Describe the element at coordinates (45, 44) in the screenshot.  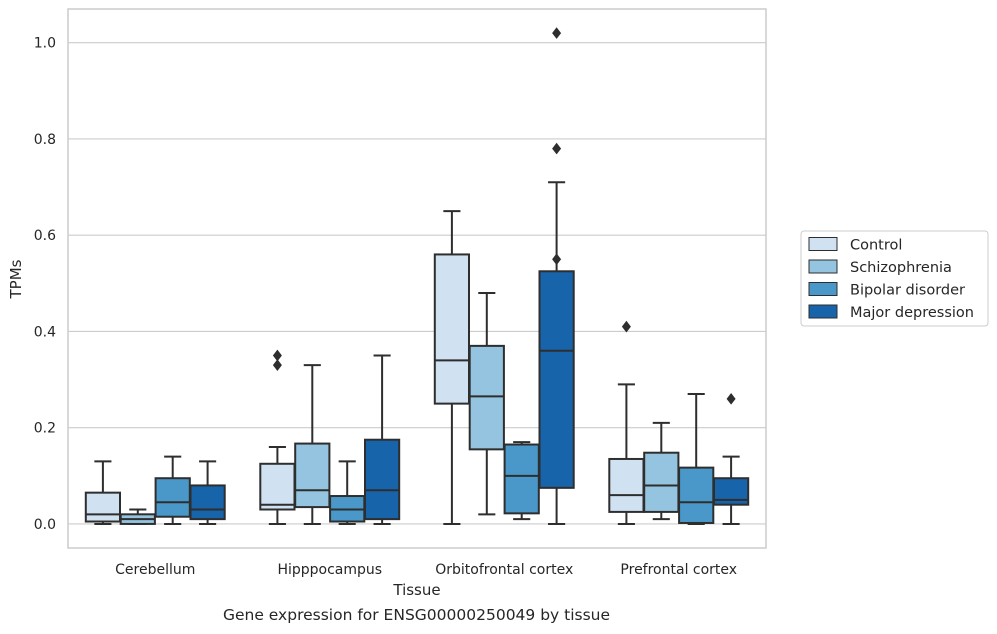
I see `y-tick-label: 1.0` at that location.